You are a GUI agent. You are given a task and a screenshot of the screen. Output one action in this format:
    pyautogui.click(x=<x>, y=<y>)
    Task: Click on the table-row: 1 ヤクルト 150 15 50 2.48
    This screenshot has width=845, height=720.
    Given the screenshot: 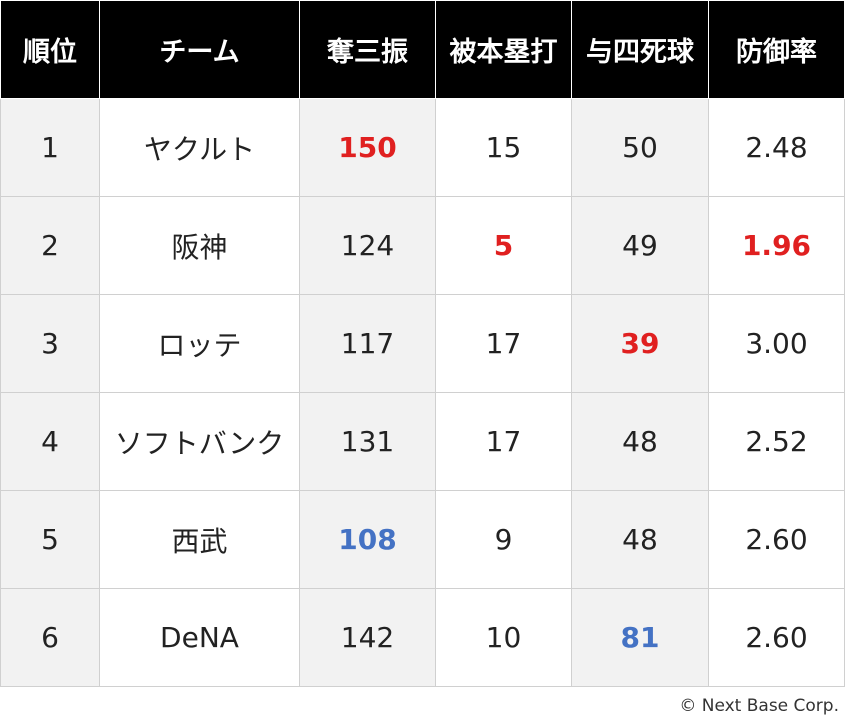 What is the action you would take?
    pyautogui.click(x=422, y=147)
    